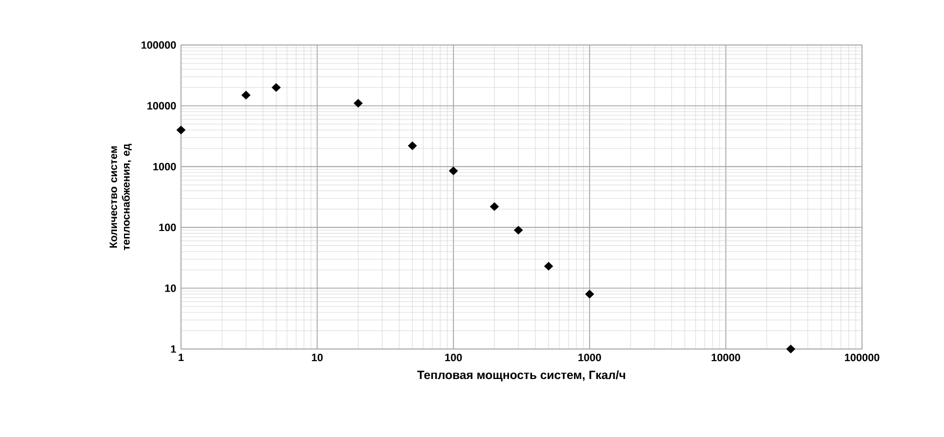  What do you see at coordinates (173, 349) in the screenshot?
I see `y-tick-label: 1` at bounding box center [173, 349].